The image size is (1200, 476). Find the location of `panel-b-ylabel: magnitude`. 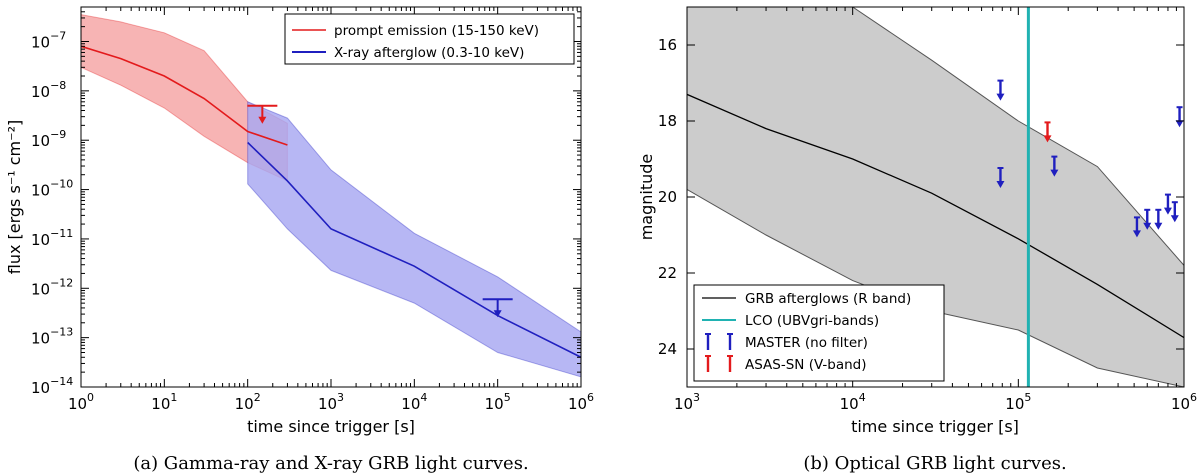

panel-b-ylabel: magnitude is located at coordinates (646, 197).